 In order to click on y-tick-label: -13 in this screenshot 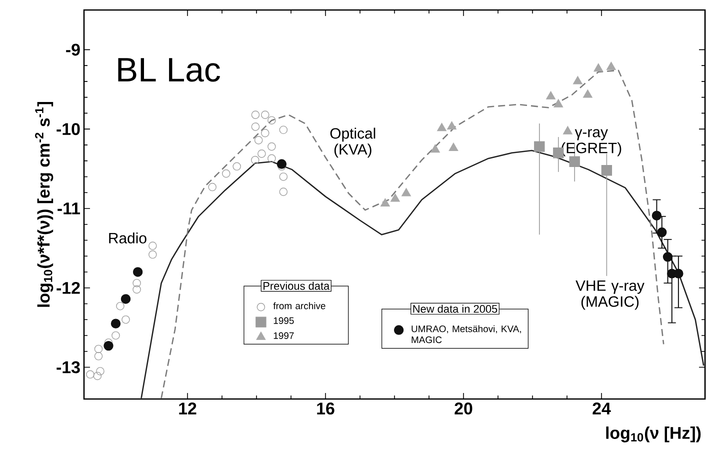, I will do `click(68, 367)`.